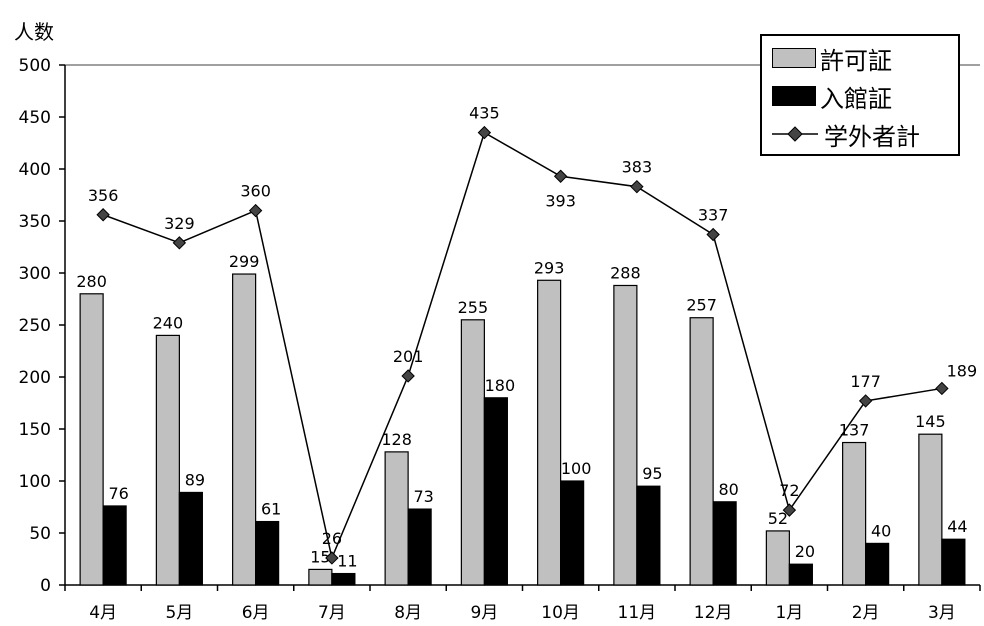 The height and width of the screenshot is (626, 984). I want to click on data-label-permit: 288, so click(625, 272).